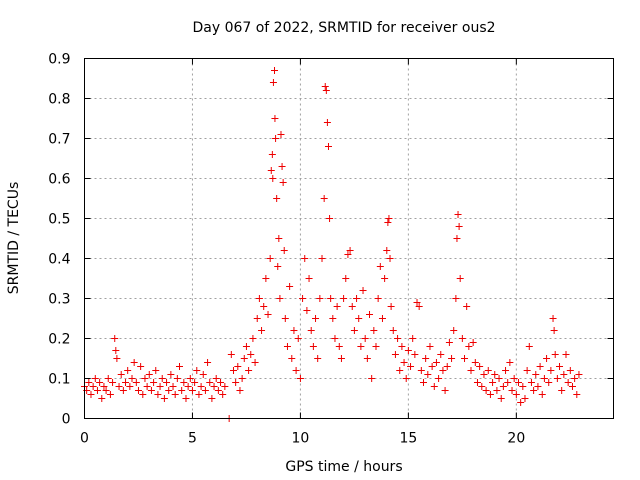 This screenshot has width=640, height=480. I want to click on y-tick-label: 0, so click(66, 420).